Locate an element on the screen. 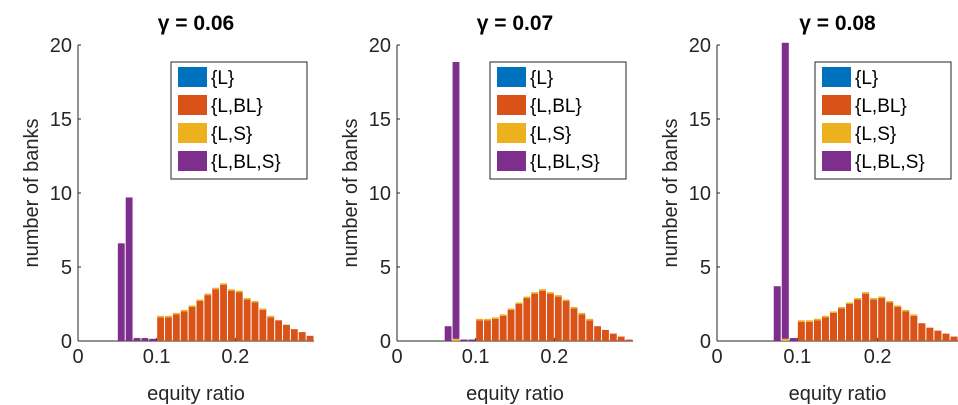  chart-title: γ = 0.07 is located at coordinates (515, 23).